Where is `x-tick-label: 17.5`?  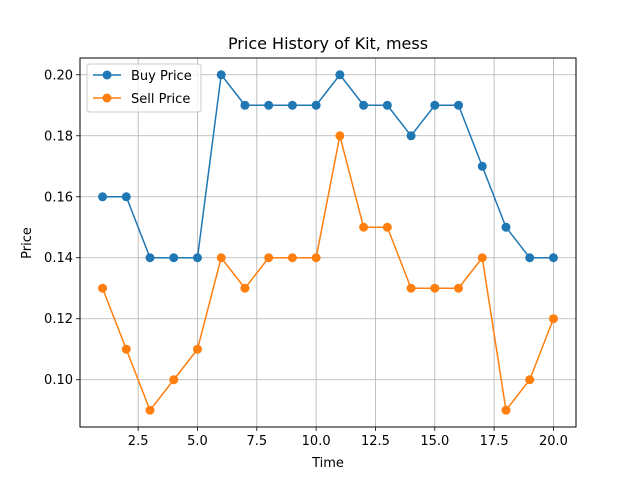 x-tick-label: 17.5 is located at coordinates (494, 441).